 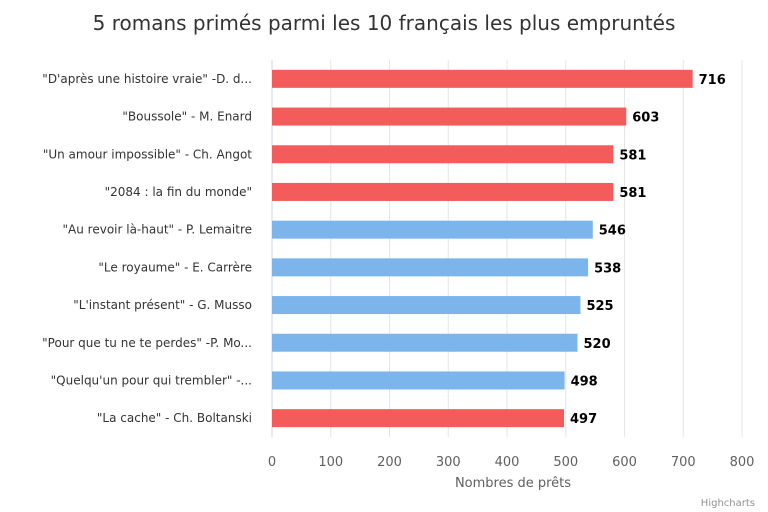 What do you see at coordinates (389, 462) in the screenshot?
I see `x-tick-label: 200` at bounding box center [389, 462].